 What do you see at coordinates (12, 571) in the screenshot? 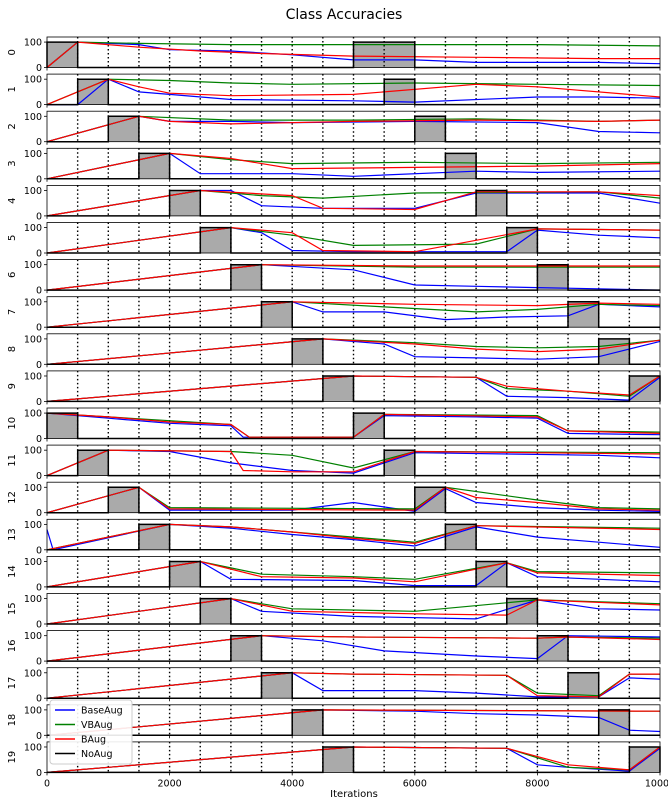
I see `subplot-label-14: 14` at bounding box center [12, 571].